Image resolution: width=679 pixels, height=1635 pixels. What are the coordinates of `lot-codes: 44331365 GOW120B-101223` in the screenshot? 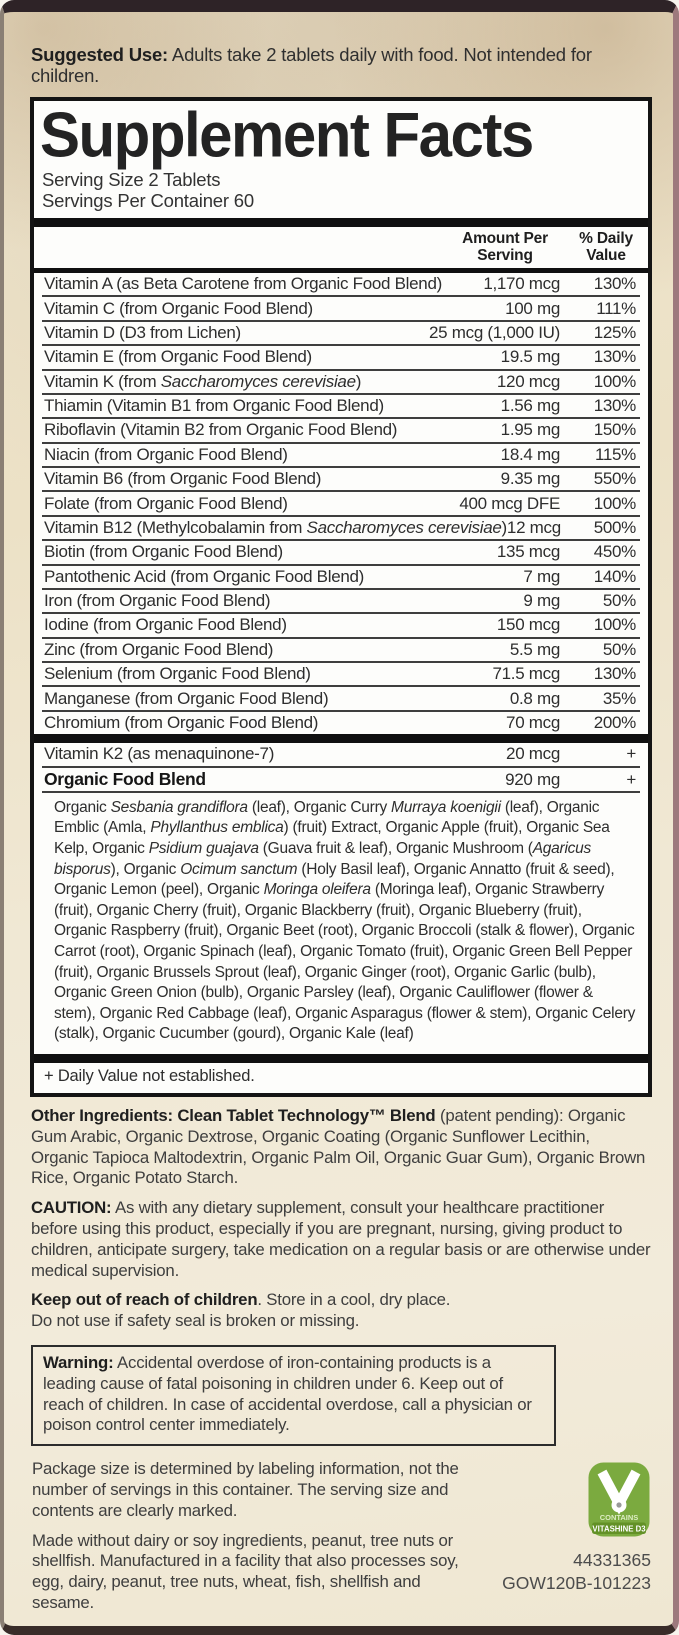 It's located at (576, 1572).